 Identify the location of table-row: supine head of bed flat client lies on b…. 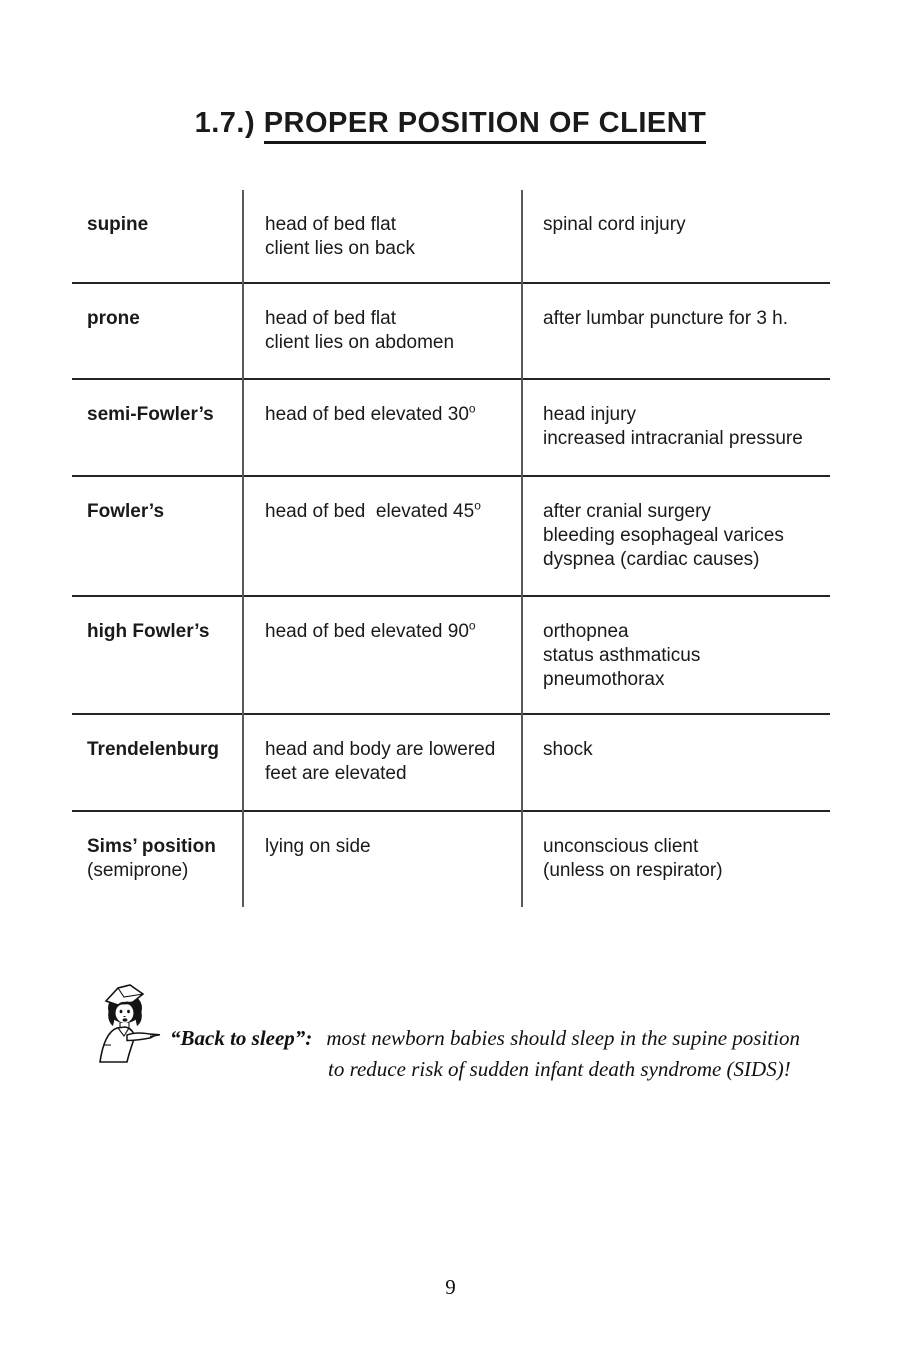
(451, 237).